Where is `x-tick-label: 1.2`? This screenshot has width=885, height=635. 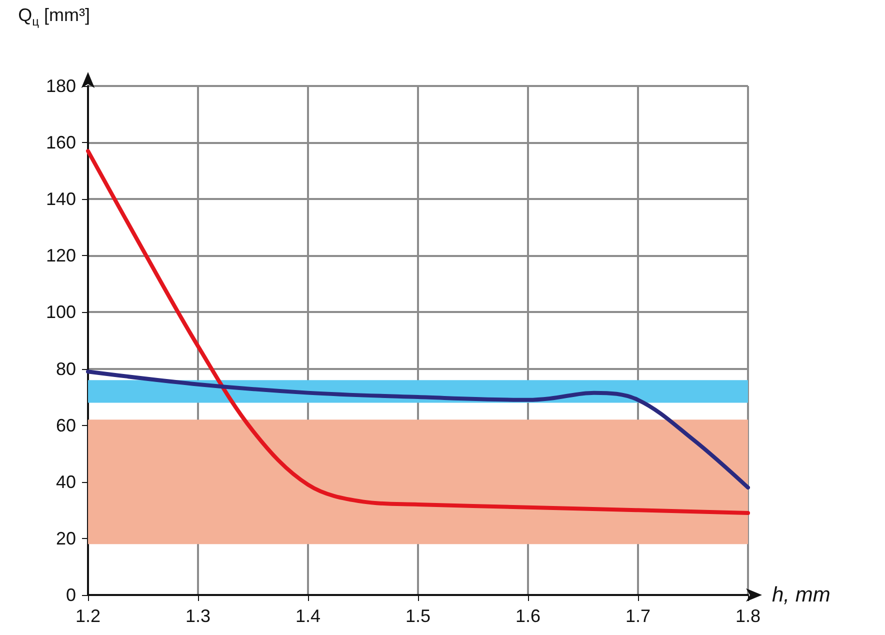 x-tick-label: 1.2 is located at coordinates (88, 616).